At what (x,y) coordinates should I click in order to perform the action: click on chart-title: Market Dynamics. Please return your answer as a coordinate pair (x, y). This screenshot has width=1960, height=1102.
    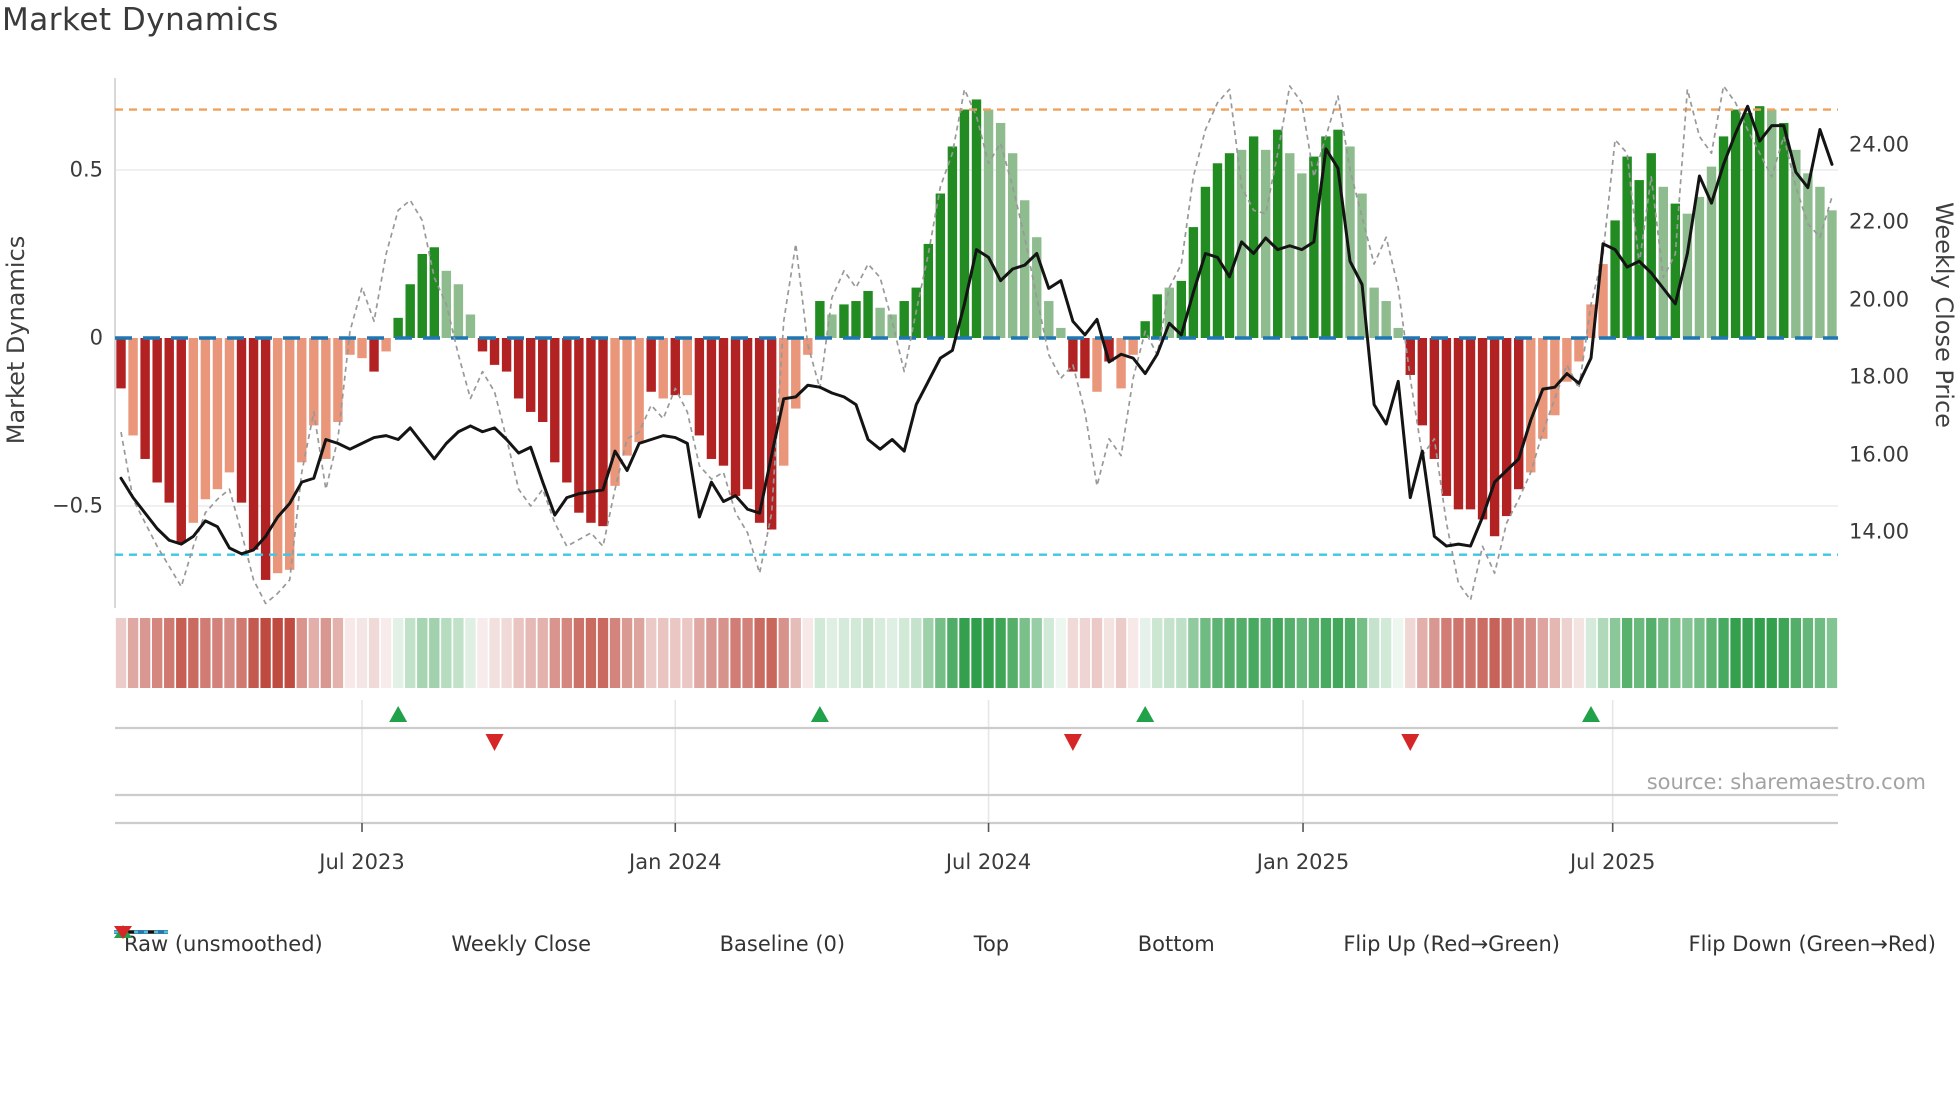
    Looking at the image, I should click on (140, 20).